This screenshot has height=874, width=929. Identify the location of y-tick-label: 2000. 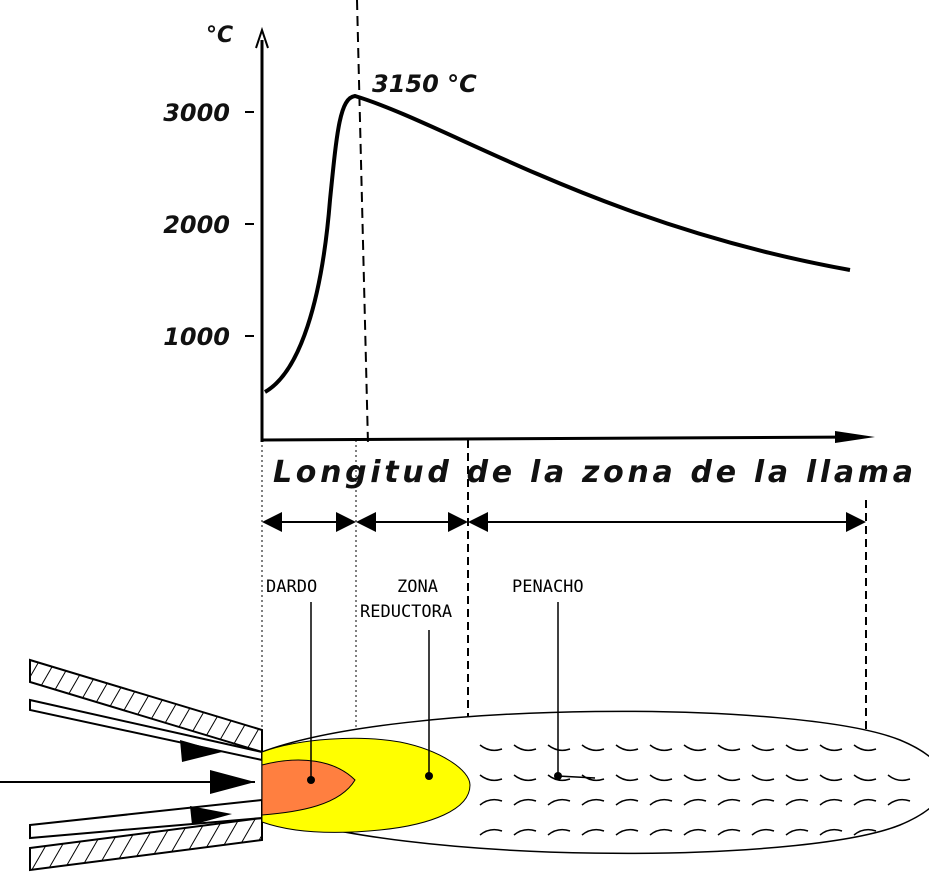
(196, 225).